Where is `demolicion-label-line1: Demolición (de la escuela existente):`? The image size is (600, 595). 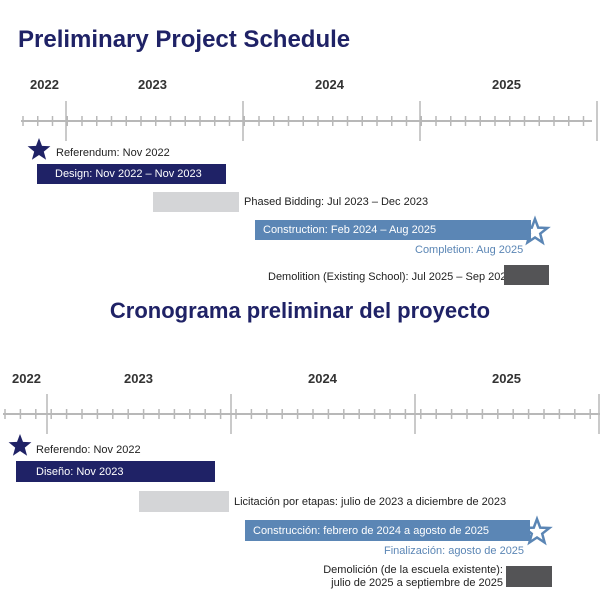 demolicion-label-line1: Demolición (de la escuela existente): is located at coordinates (413, 570).